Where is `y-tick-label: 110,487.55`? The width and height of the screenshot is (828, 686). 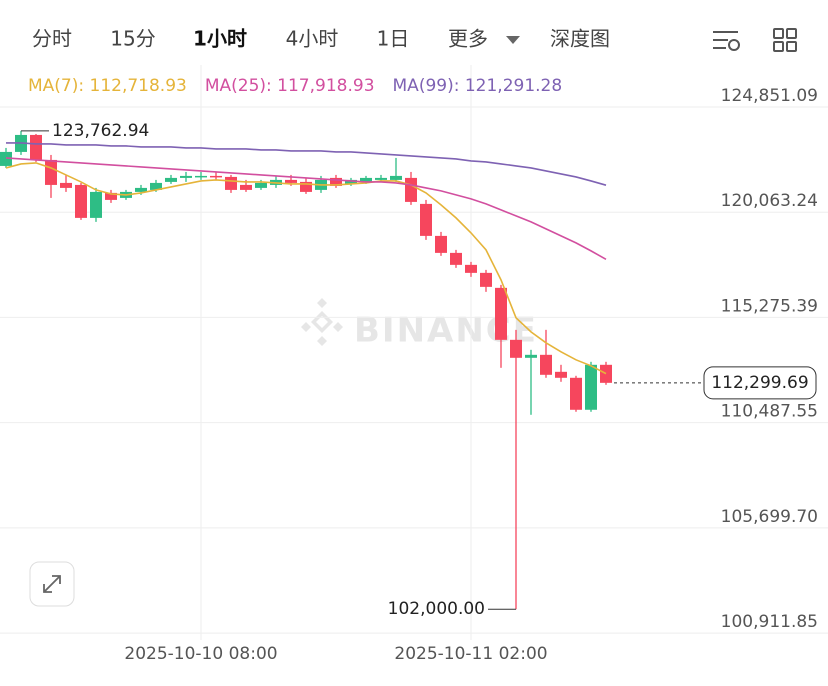 y-tick-label: 110,487.55 is located at coordinates (769, 412).